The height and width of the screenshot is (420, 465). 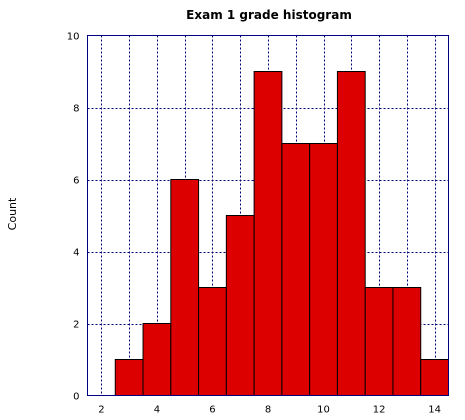 What do you see at coordinates (379, 410) in the screenshot?
I see `x-tick-label: 12` at bounding box center [379, 410].